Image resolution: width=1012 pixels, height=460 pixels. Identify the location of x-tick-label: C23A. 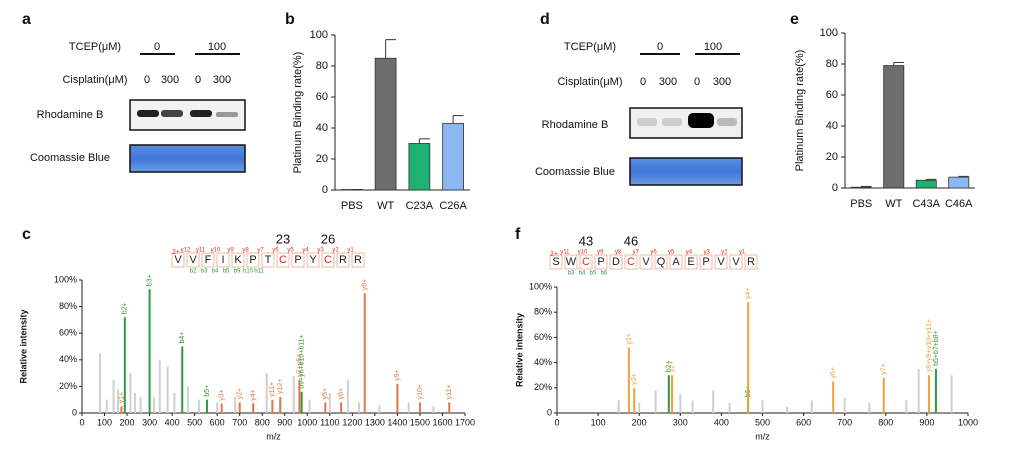
(420, 206).